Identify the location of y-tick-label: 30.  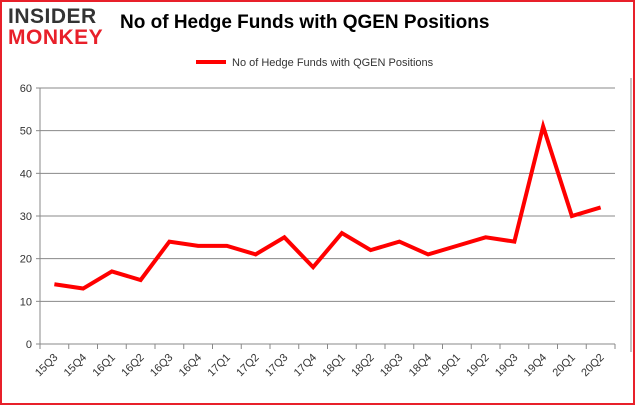
(26, 217).